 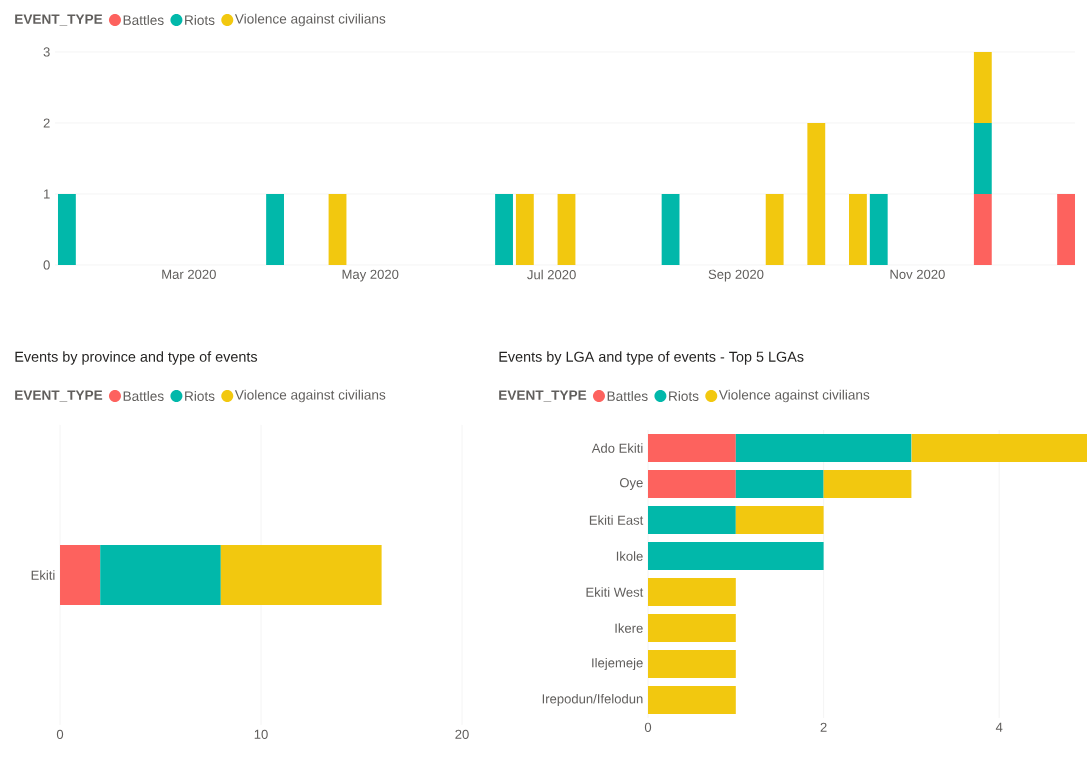 What do you see at coordinates (462, 734) in the screenshot?
I see `x-tick-label: 20` at bounding box center [462, 734].